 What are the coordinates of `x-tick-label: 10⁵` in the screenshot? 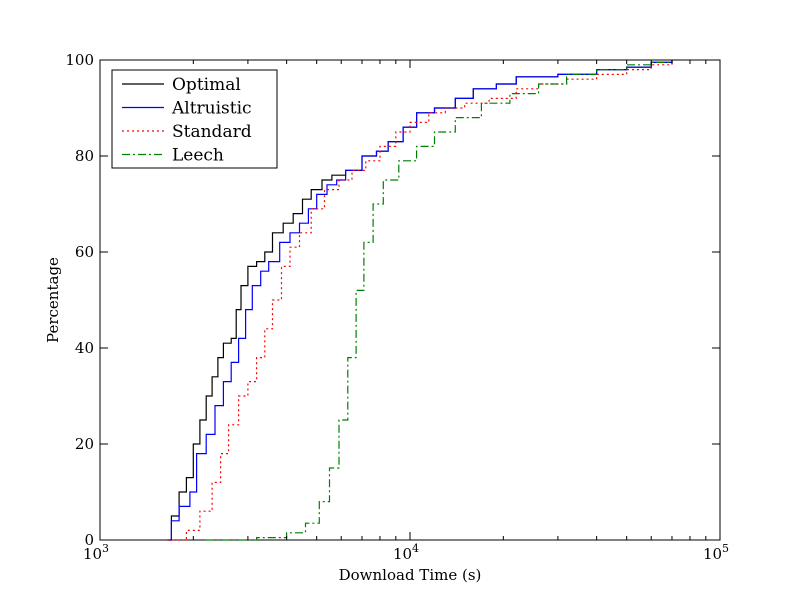 It's located at (716, 552).